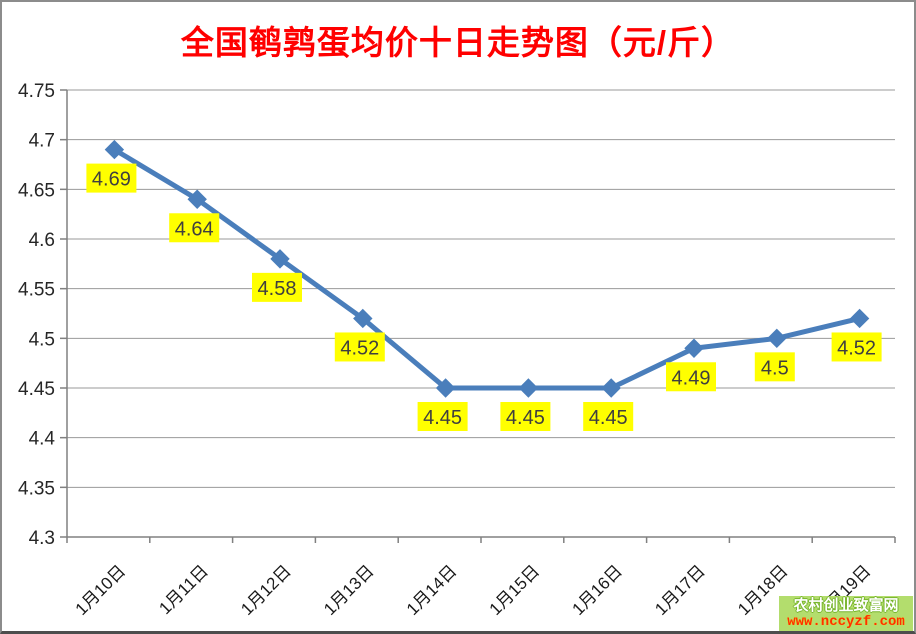  What do you see at coordinates (36, 190) in the screenshot?
I see `y-tick-label: 4.65` at bounding box center [36, 190].